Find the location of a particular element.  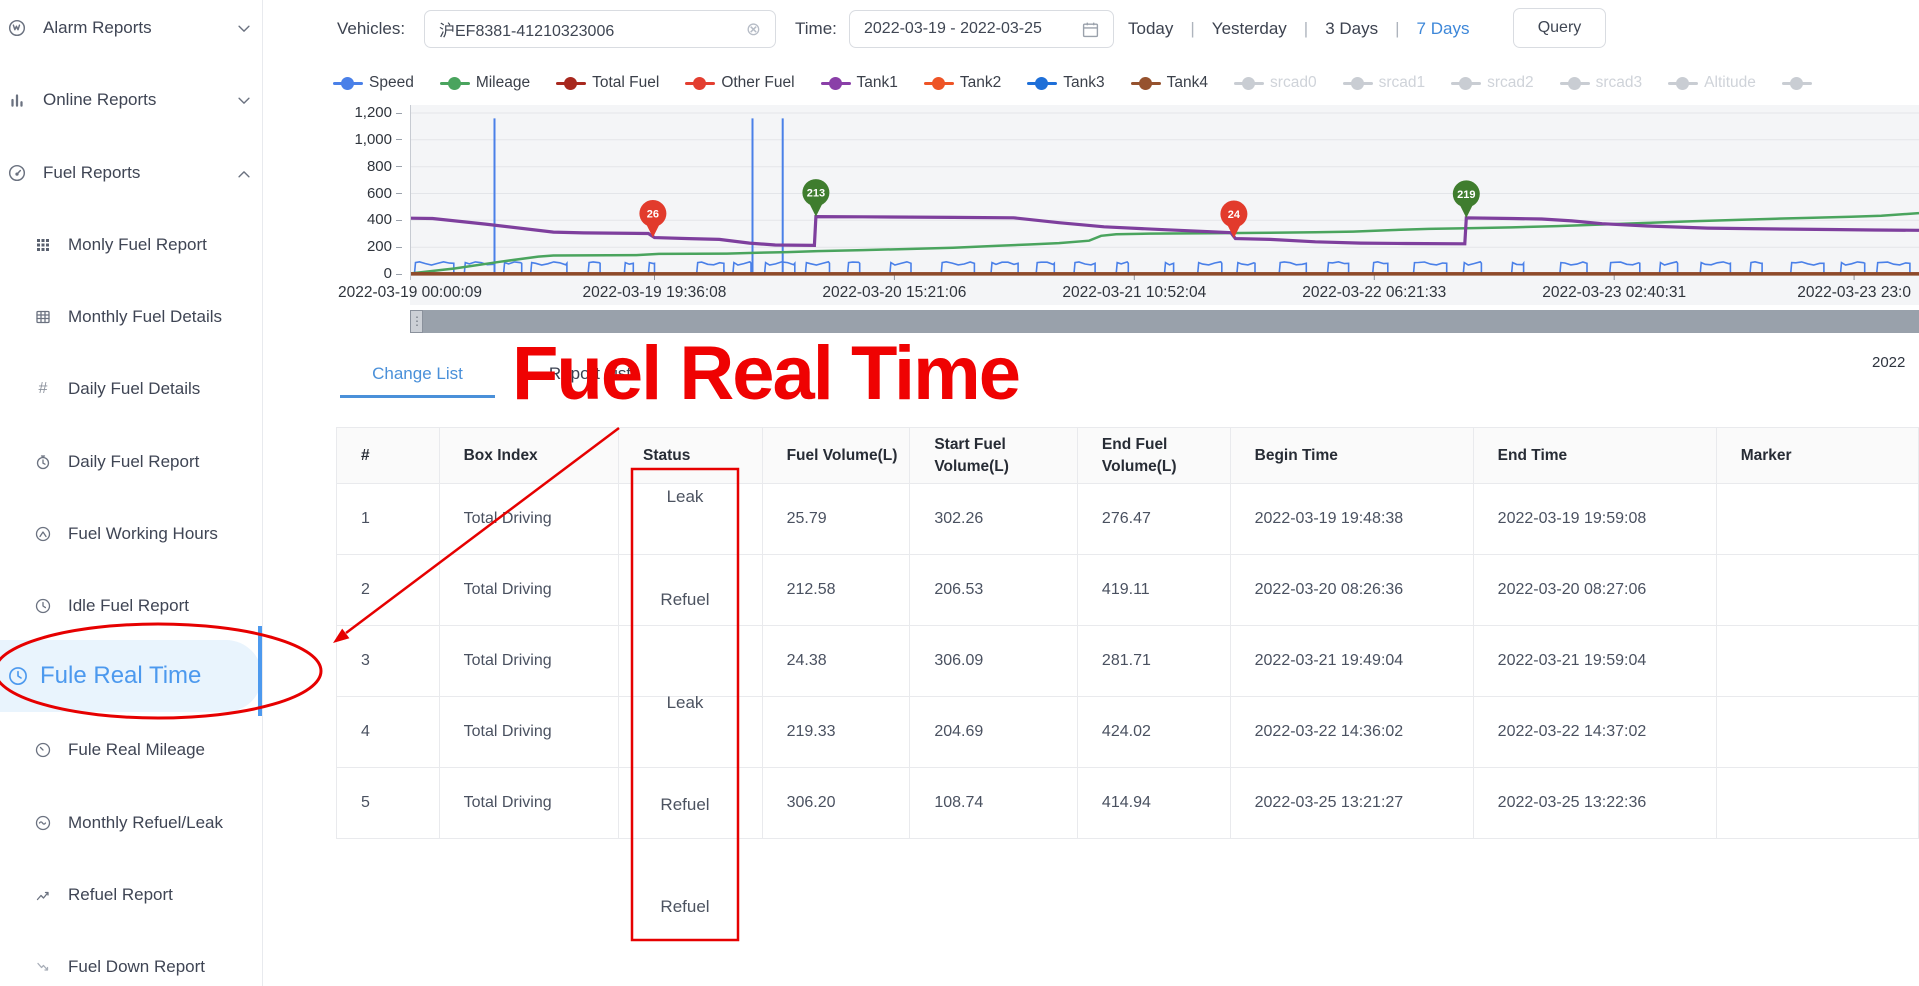

legend-item-srcad2: srcad2 is located at coordinates (1492, 83).